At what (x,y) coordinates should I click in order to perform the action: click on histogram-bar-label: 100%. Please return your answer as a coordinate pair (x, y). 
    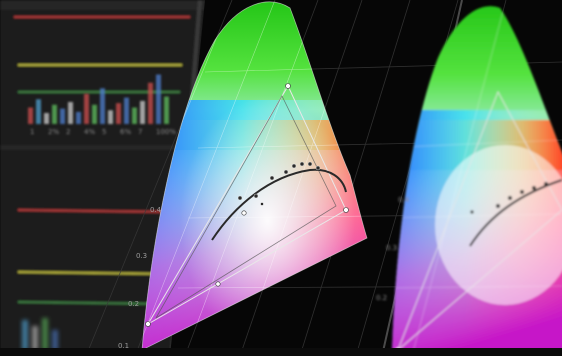
    Looking at the image, I should click on (166, 132).